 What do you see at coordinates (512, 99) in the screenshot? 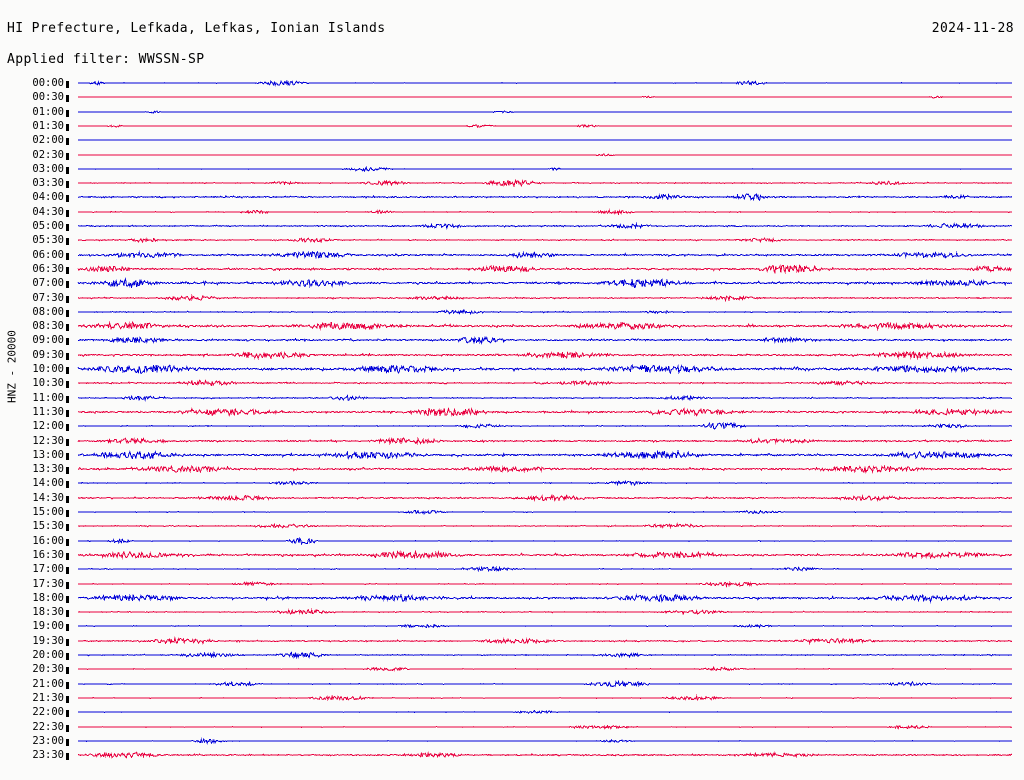
I see `trace-row: 00:30` at bounding box center [512, 99].